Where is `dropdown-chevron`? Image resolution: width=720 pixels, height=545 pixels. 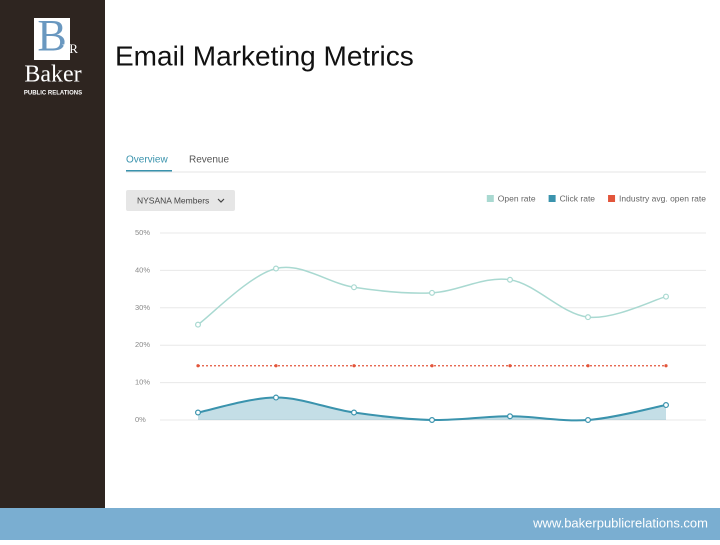 dropdown-chevron is located at coordinates (221, 200).